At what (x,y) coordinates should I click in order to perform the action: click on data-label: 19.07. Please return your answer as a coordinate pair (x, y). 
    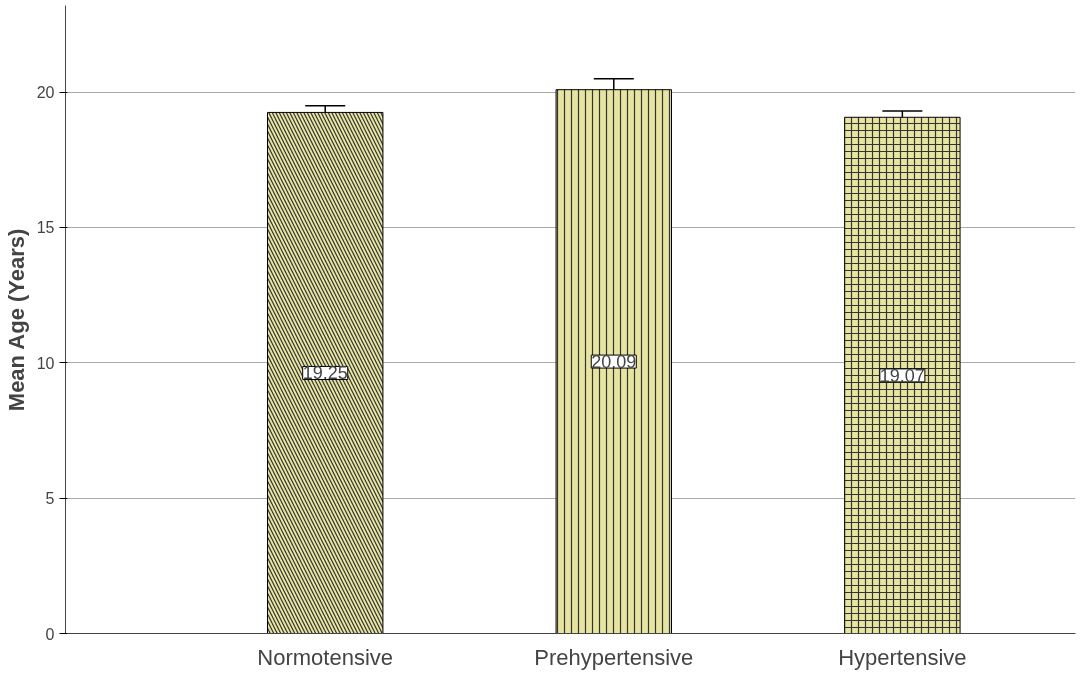
    Looking at the image, I should click on (902, 375).